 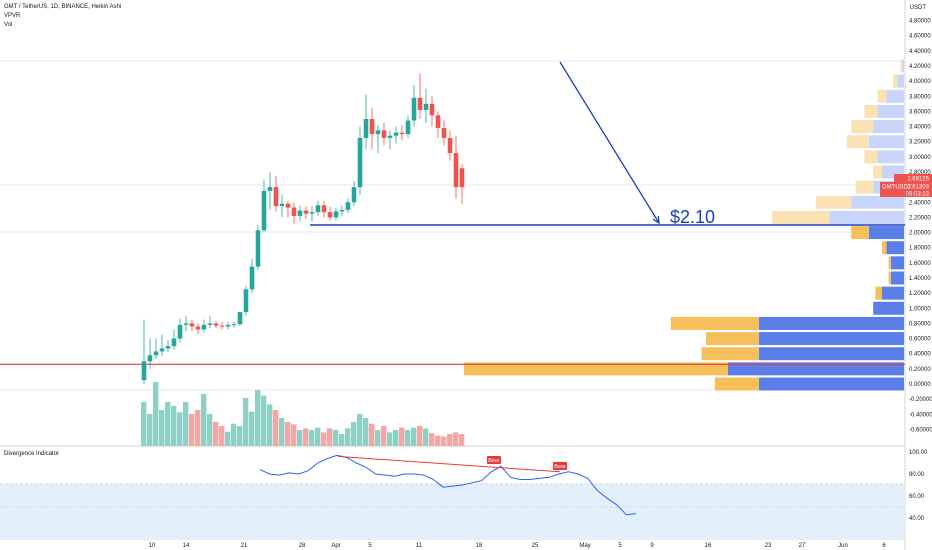 I want to click on bear-divergence-line, so click(x=449, y=464).